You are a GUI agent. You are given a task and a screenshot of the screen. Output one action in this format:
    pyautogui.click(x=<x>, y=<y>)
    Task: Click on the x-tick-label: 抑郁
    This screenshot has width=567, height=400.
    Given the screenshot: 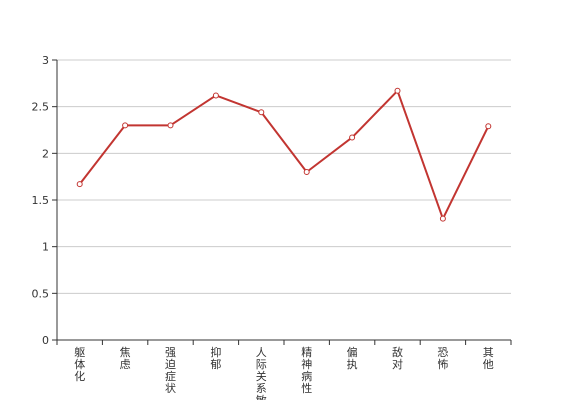 What is the action you would take?
    pyautogui.click(x=215, y=358)
    